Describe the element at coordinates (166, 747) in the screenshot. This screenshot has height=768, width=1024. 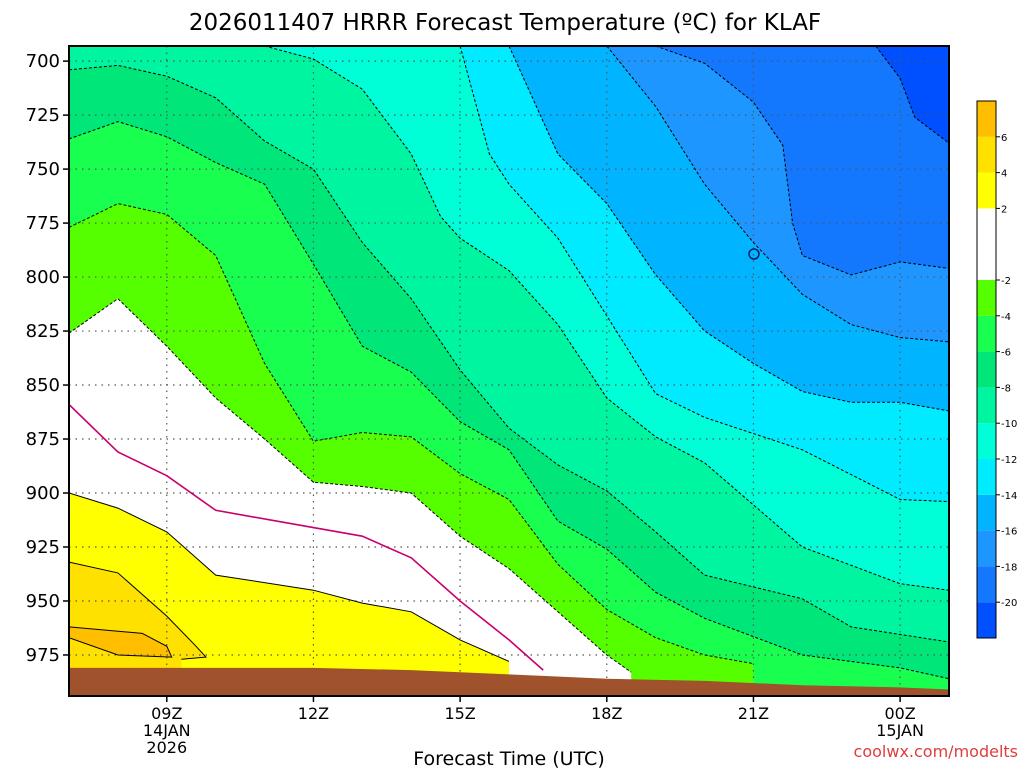
I see `x-tick-label-9-2: 2026` at that location.